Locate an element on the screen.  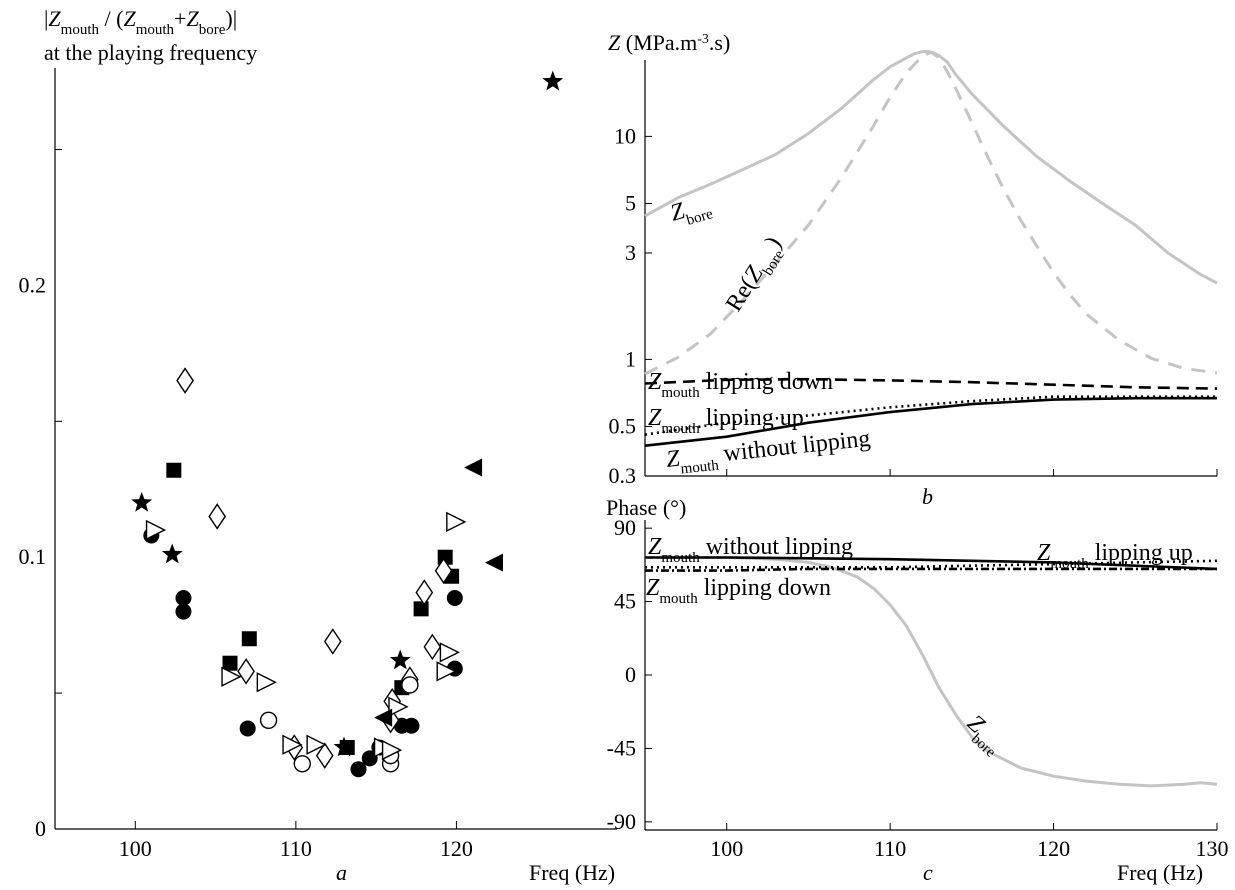
panel-b-lipping-up-label: Zmouth lipping up is located at coordinates (726, 421).